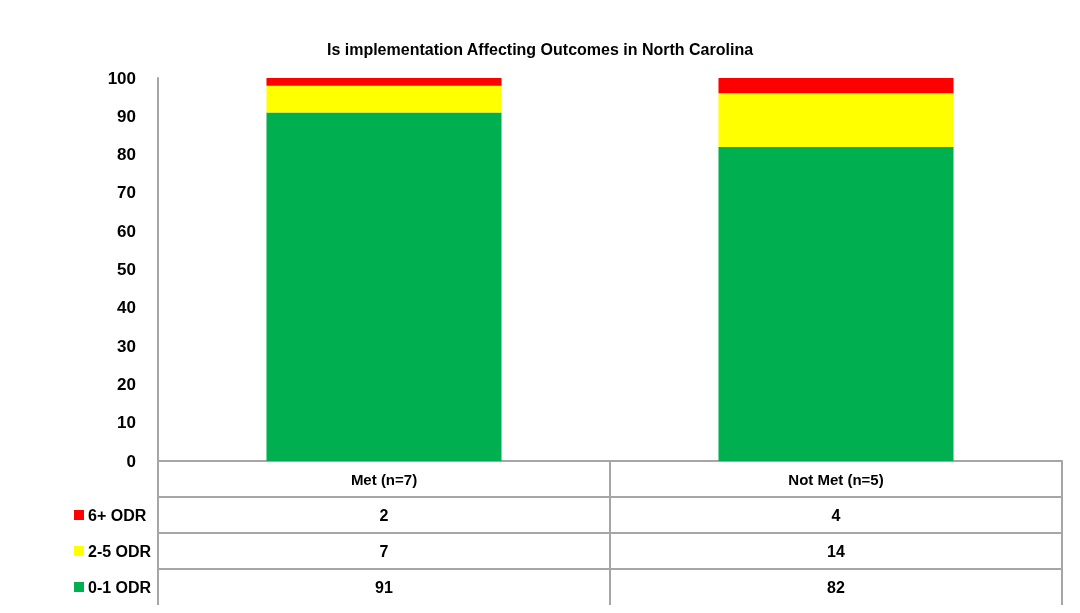 This screenshot has width=1080, height=613. What do you see at coordinates (540, 49) in the screenshot?
I see `chart-title: Is implementation Affecting Outcomes in North Carolina` at bounding box center [540, 49].